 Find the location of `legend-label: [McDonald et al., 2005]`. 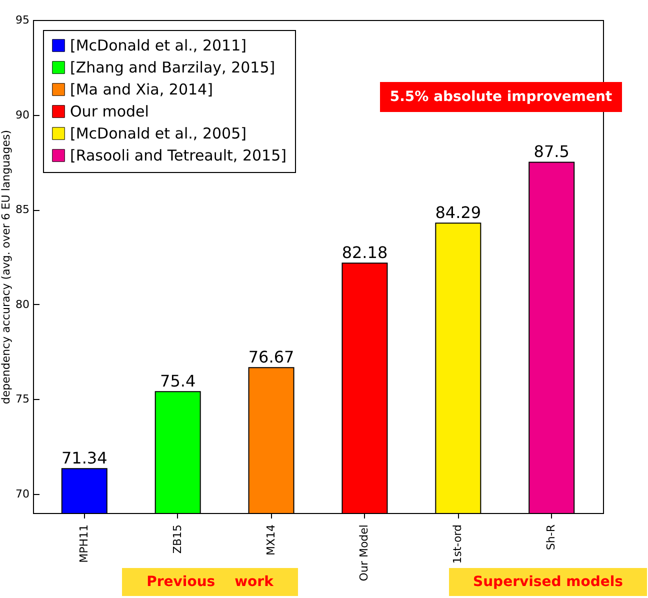

legend-label: [McDonald et al., 2005] is located at coordinates (158, 133).